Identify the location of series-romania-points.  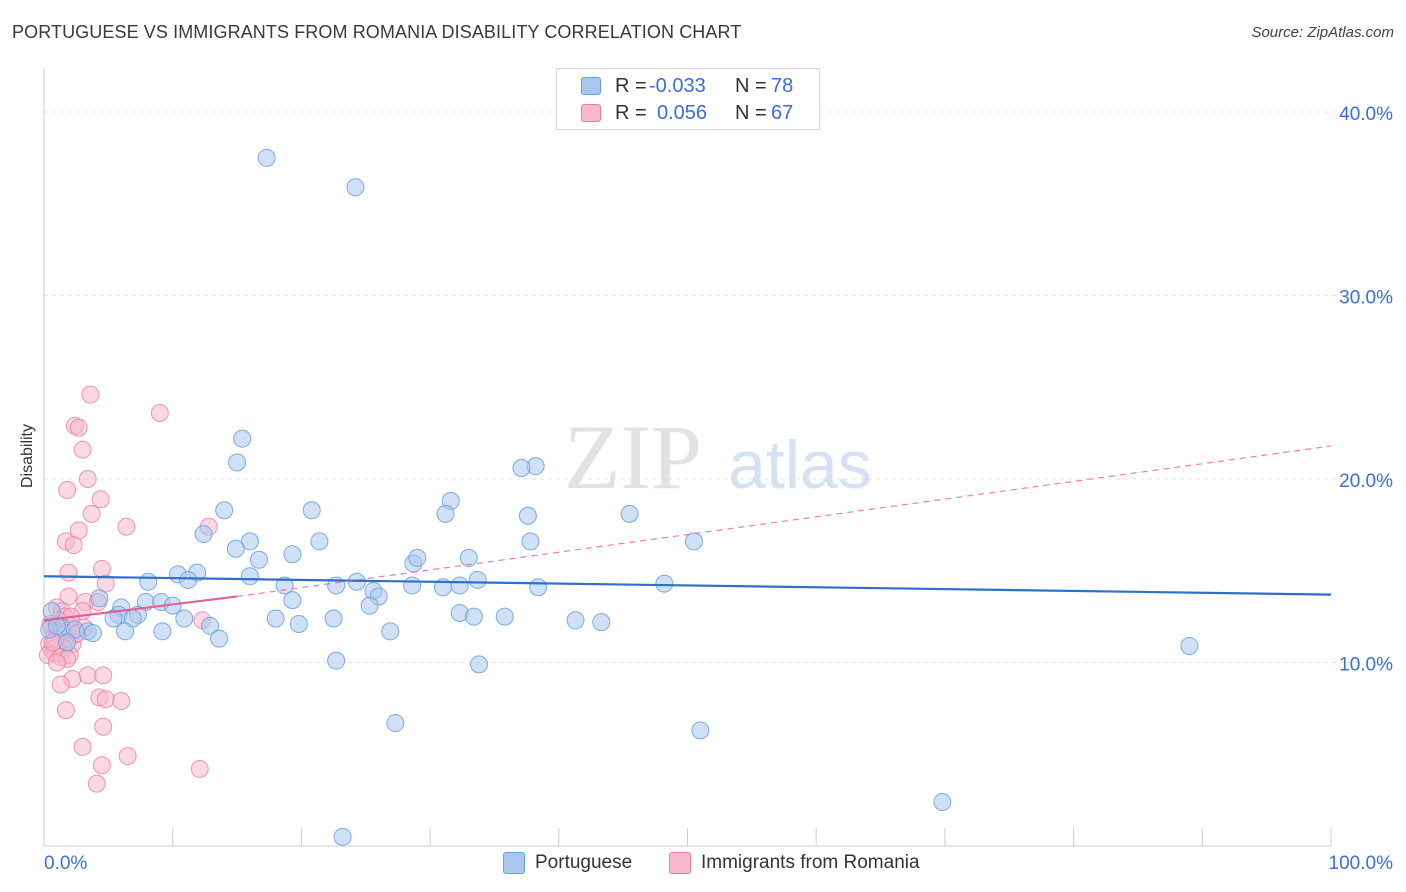
(128, 589).